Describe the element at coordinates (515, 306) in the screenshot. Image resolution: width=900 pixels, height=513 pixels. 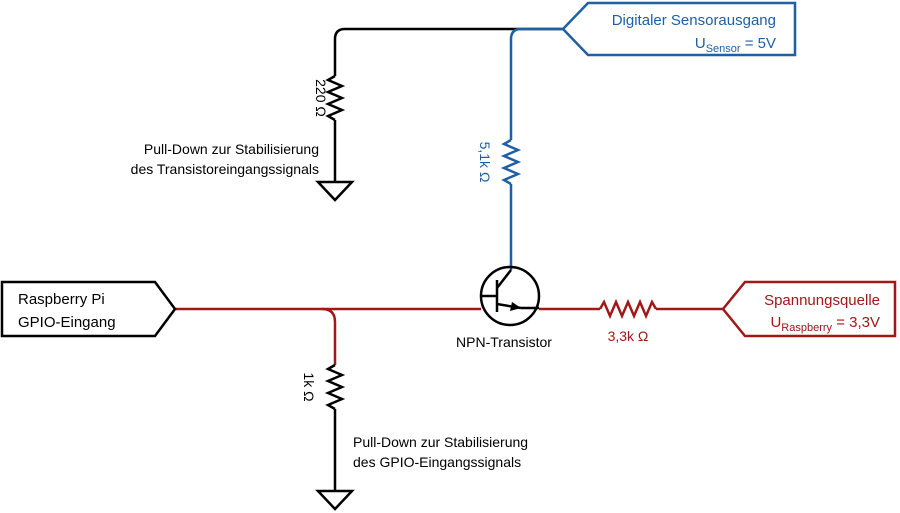
I see `transistor-emitter-arrow` at that location.